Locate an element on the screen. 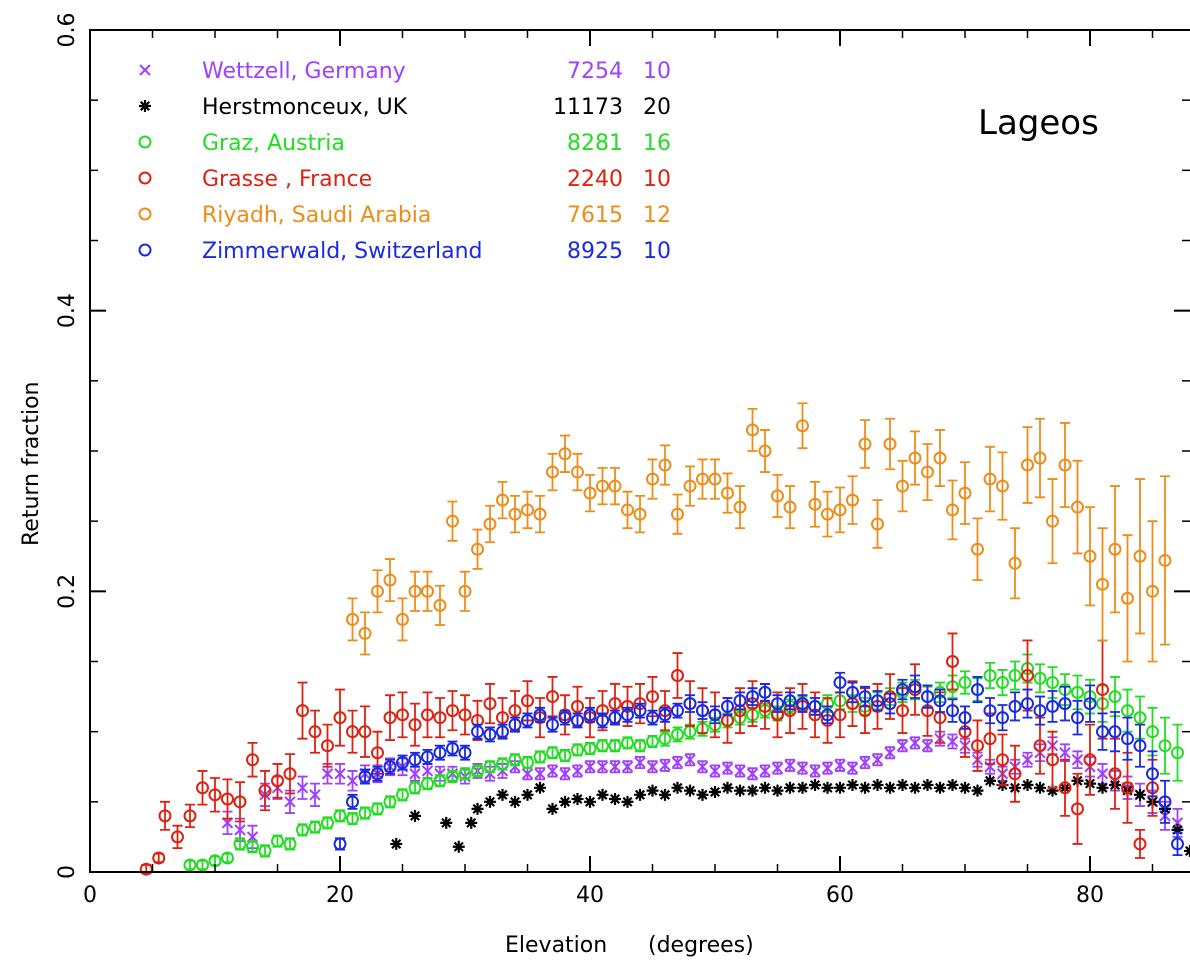 The height and width of the screenshot is (964, 1190). legend-label: Riyadh, Saudi Arabia is located at coordinates (316, 215).